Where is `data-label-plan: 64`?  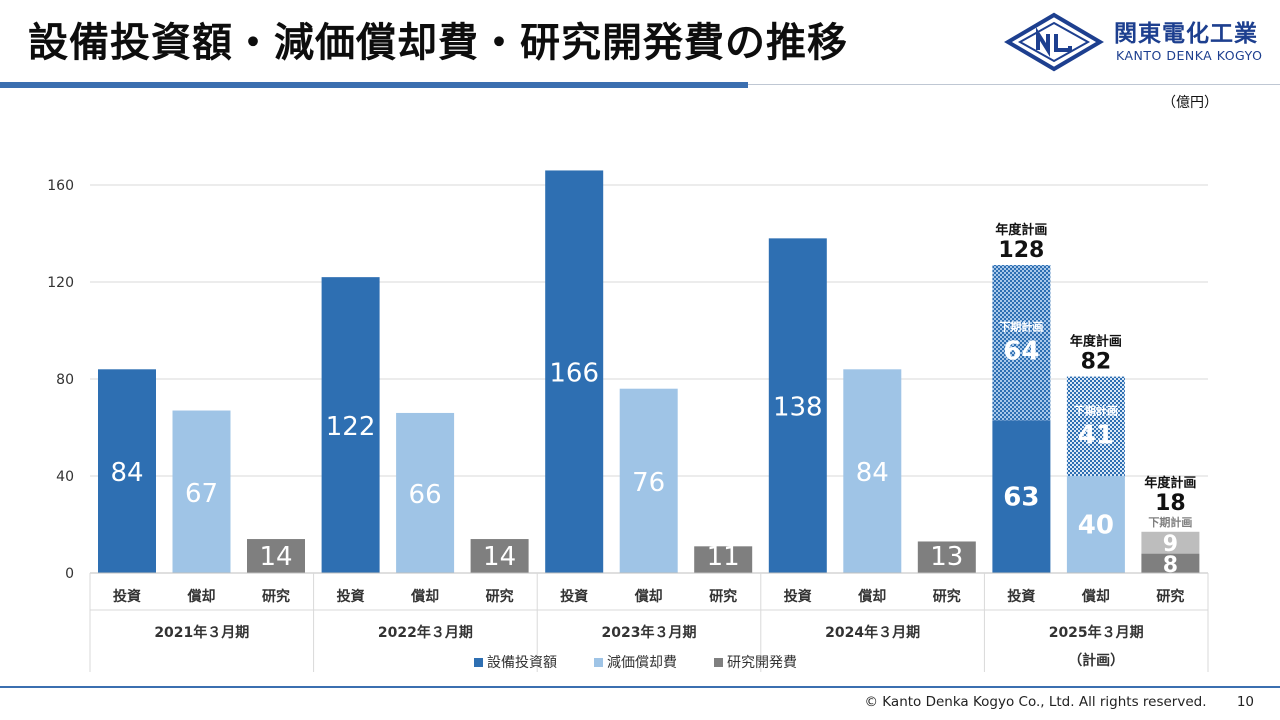
data-label-plan: 64 is located at coordinates (1021, 352).